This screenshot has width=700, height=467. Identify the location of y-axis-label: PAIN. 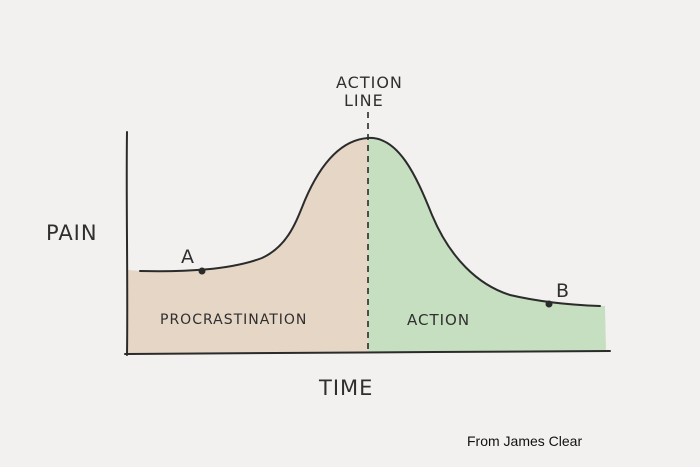
(72, 233).